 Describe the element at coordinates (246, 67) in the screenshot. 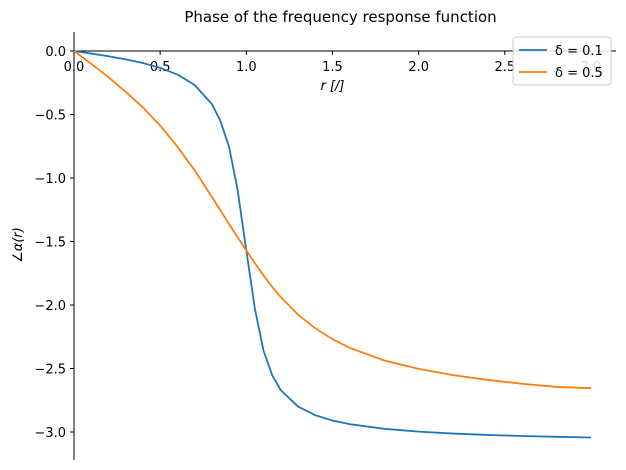

I see `x-tick-label: 1.0` at that location.